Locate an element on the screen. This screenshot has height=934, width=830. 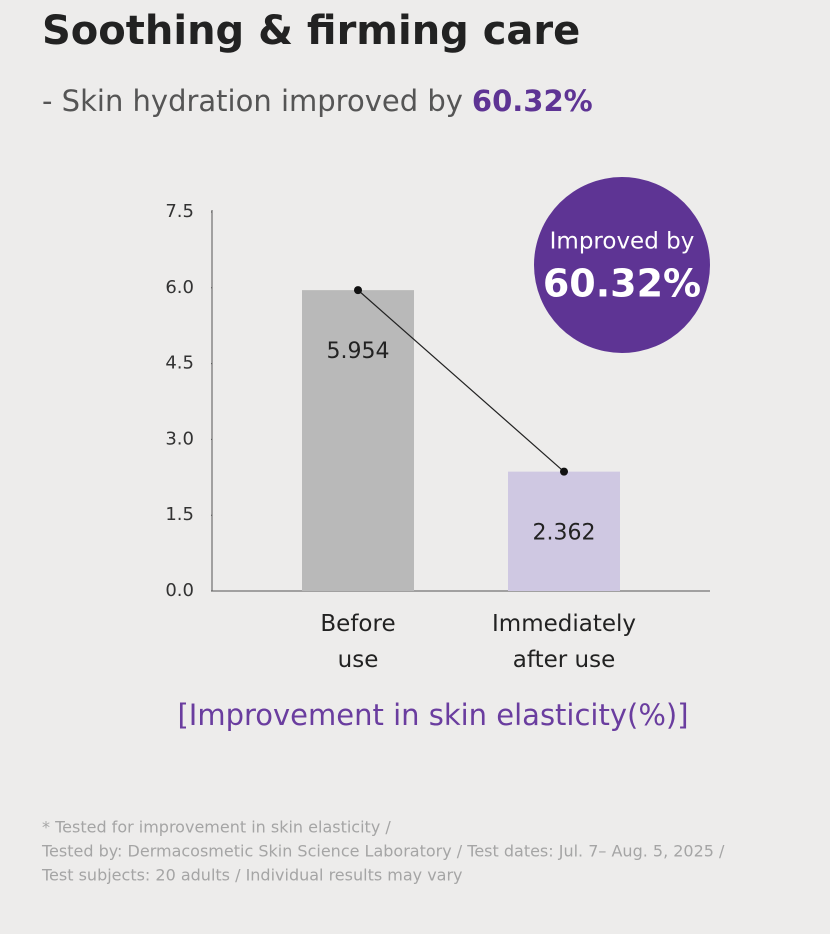
subtitle-highlight: 60.32% is located at coordinates (532, 101).